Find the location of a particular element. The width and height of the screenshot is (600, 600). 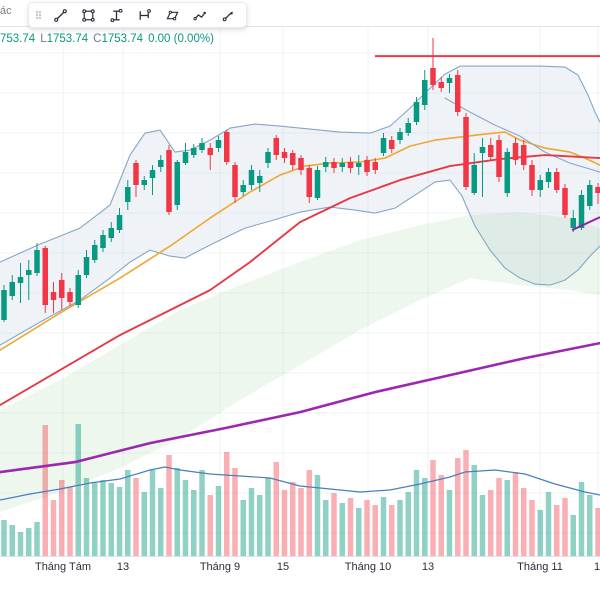

polyline-tool-button is located at coordinates (200, 15).